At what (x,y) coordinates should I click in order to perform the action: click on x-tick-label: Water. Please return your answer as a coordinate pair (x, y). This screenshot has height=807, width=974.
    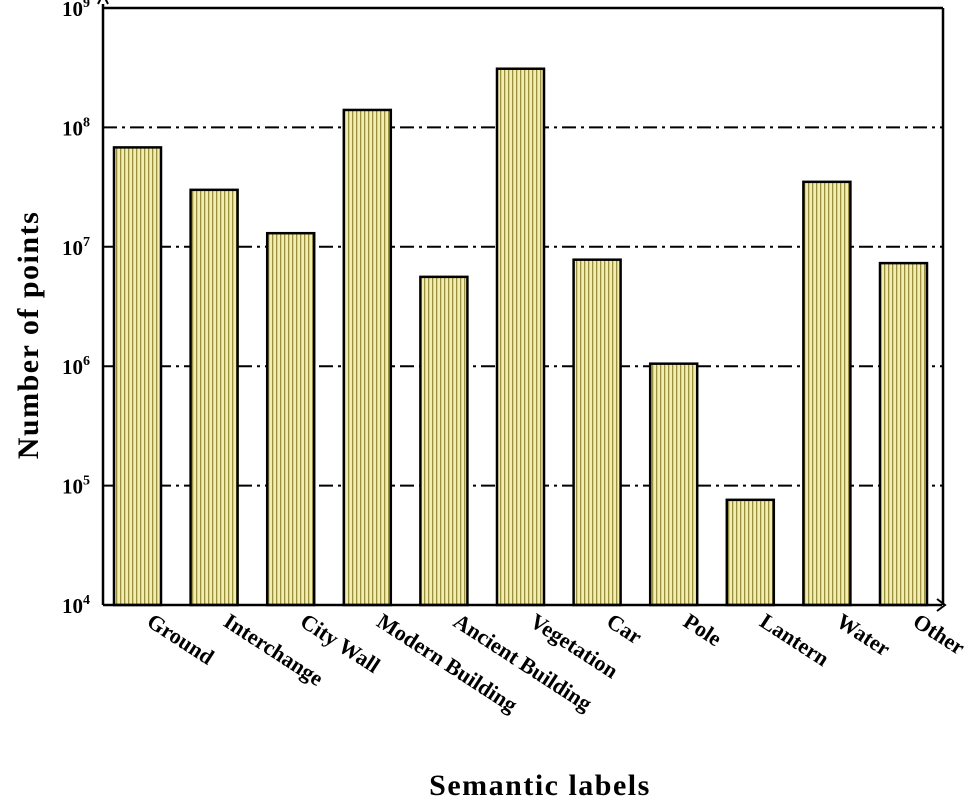
    Looking at the image, I should click on (863, 634).